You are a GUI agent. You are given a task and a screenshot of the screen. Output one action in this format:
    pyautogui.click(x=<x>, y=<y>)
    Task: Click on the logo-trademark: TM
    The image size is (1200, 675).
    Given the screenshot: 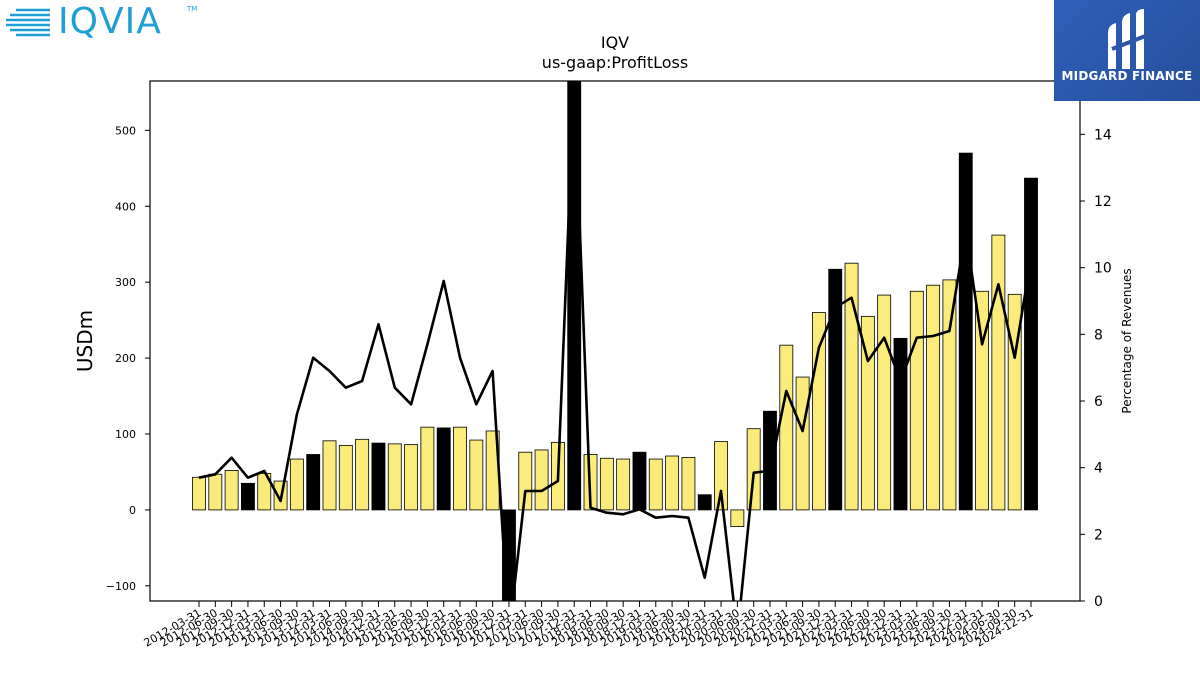 What is the action you would take?
    pyautogui.click(x=192, y=9)
    